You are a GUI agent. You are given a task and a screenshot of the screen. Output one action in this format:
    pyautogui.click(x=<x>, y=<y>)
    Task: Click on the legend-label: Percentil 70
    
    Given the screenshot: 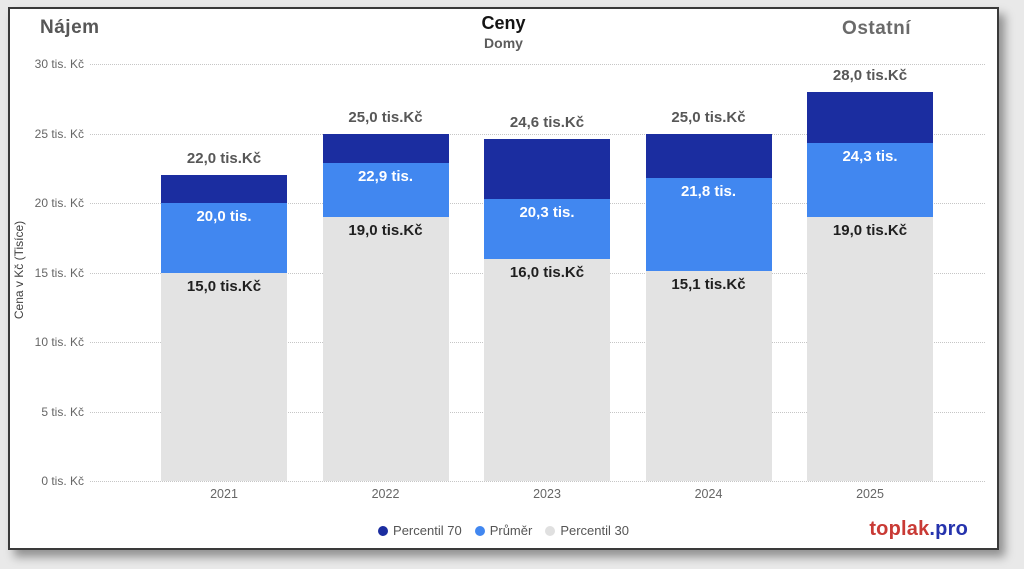 What is the action you would take?
    pyautogui.click(x=427, y=530)
    